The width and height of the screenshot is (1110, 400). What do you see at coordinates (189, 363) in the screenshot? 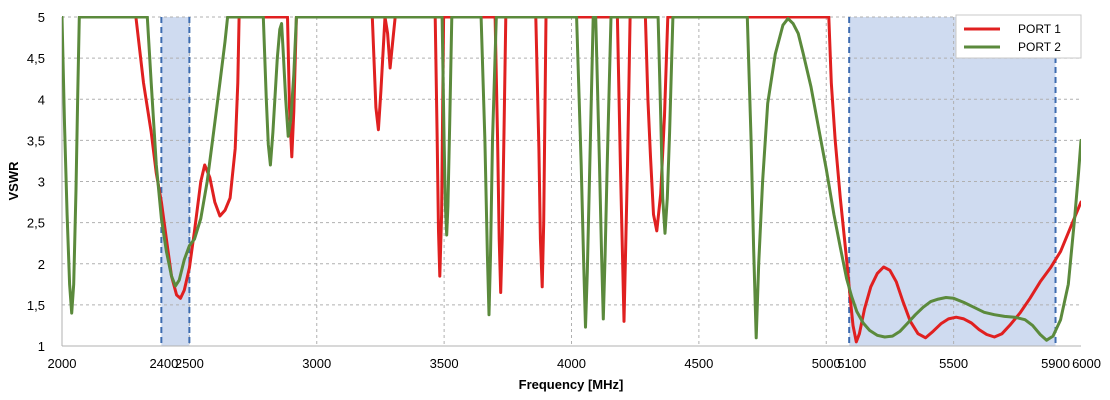
I see `x-tick-label: 2500` at bounding box center [189, 363].